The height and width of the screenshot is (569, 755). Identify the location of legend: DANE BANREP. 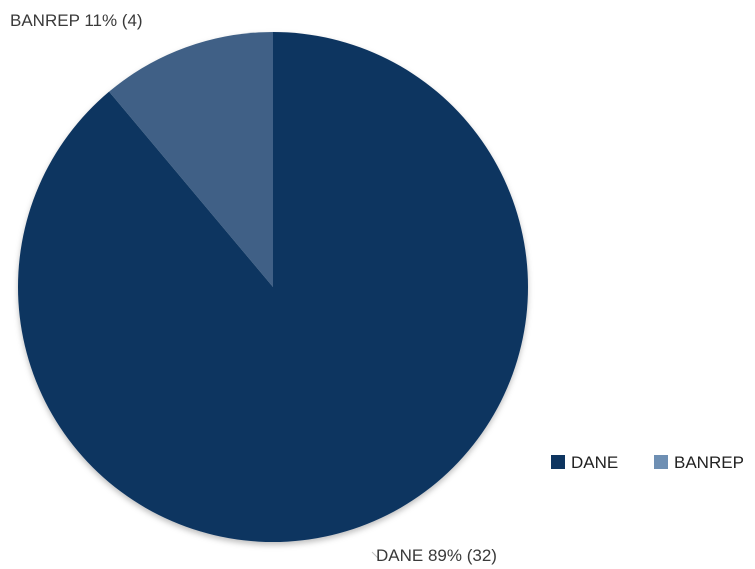
(647, 462).